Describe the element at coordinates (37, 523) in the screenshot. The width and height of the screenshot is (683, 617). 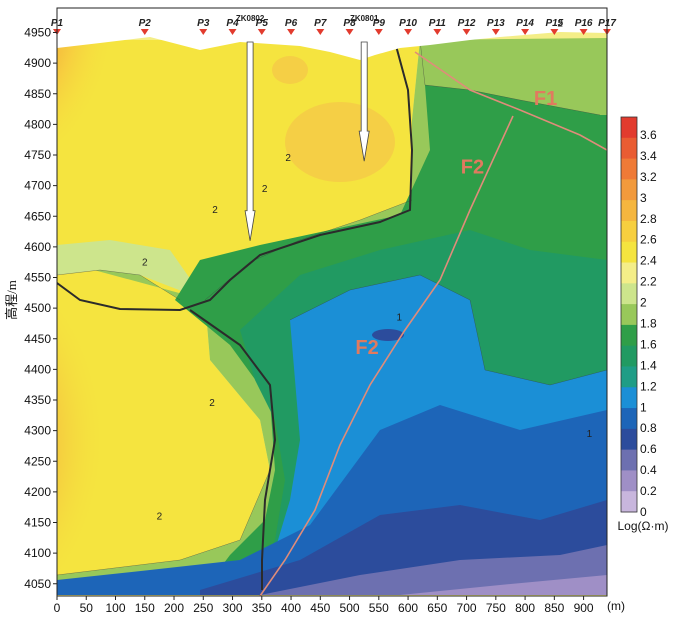
I see `y-tick-label: 4150` at that location.